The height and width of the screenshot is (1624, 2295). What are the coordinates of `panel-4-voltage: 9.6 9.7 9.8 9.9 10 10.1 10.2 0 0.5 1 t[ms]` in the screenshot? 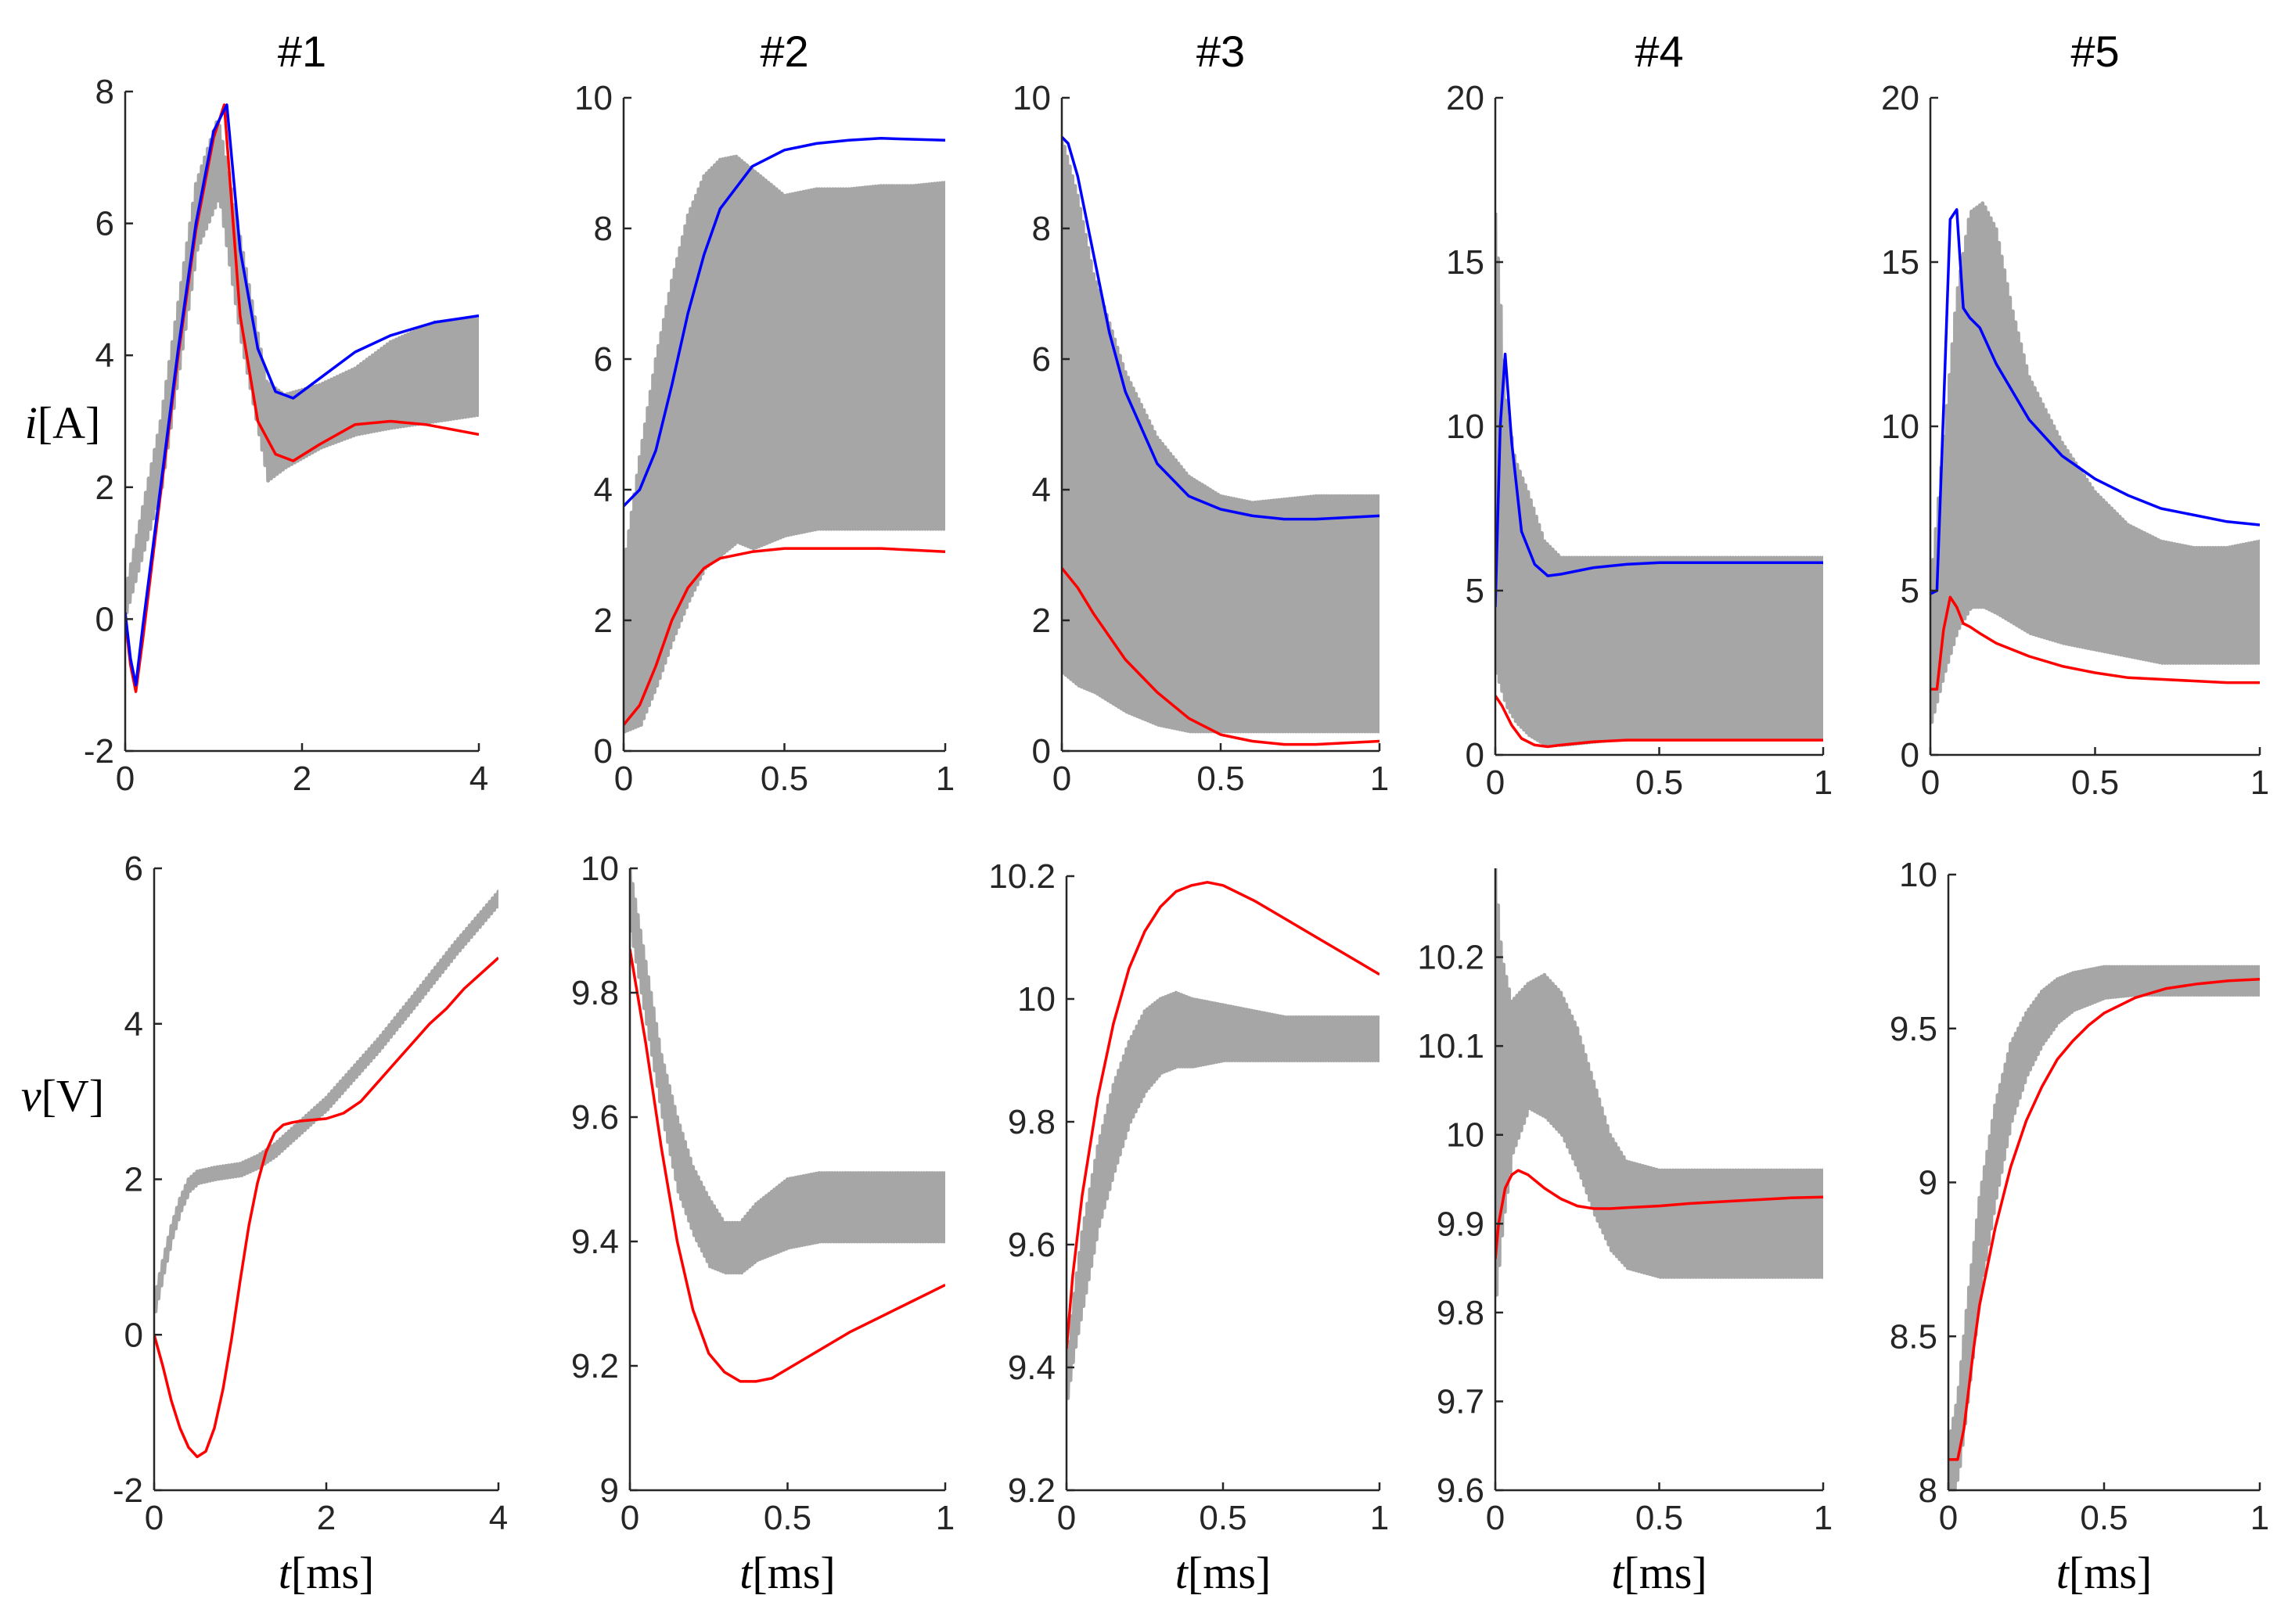 It's located at (1625, 1233).